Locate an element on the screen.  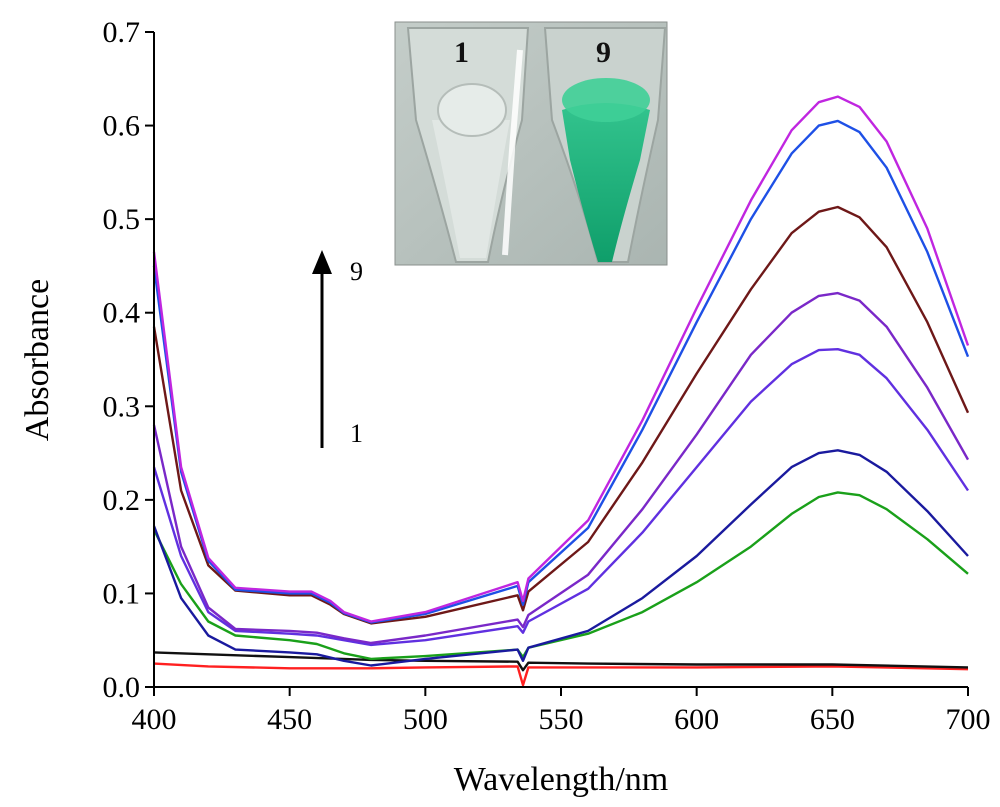
y-tick-label: 0.2 is located at coordinates (122, 500).